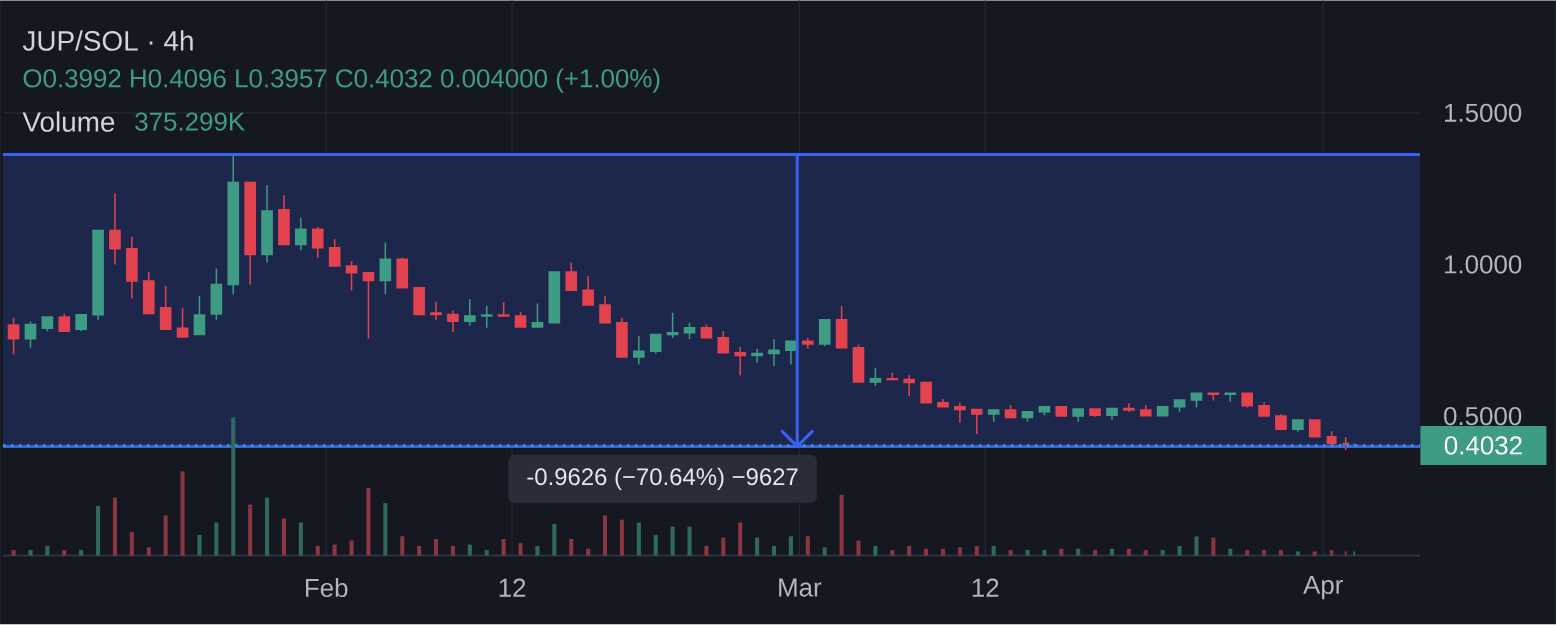 This screenshot has width=1556, height=625. Describe the element at coordinates (1483, 445) in the screenshot. I see `ref-line-label: 0.4032` at that location.